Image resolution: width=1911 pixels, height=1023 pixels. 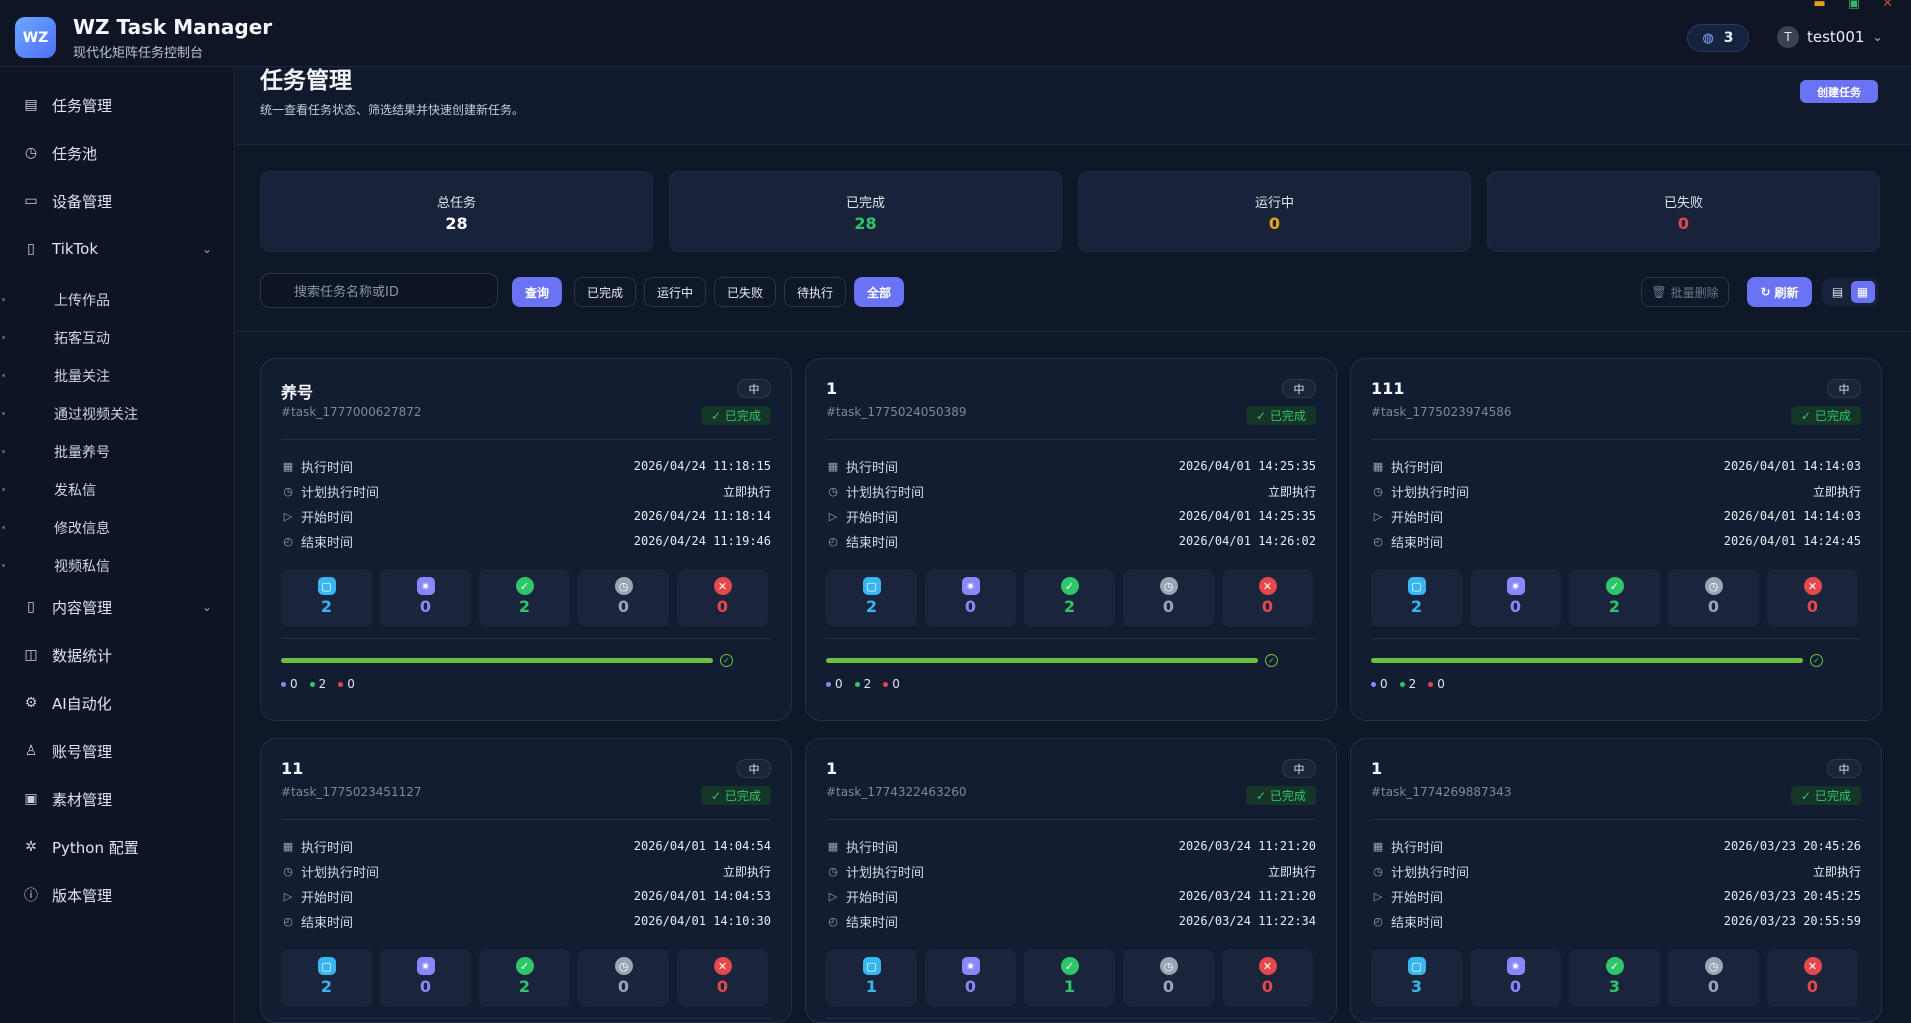 What do you see at coordinates (718, 795) in the screenshot?
I see `check-icon: ✓` at bounding box center [718, 795].